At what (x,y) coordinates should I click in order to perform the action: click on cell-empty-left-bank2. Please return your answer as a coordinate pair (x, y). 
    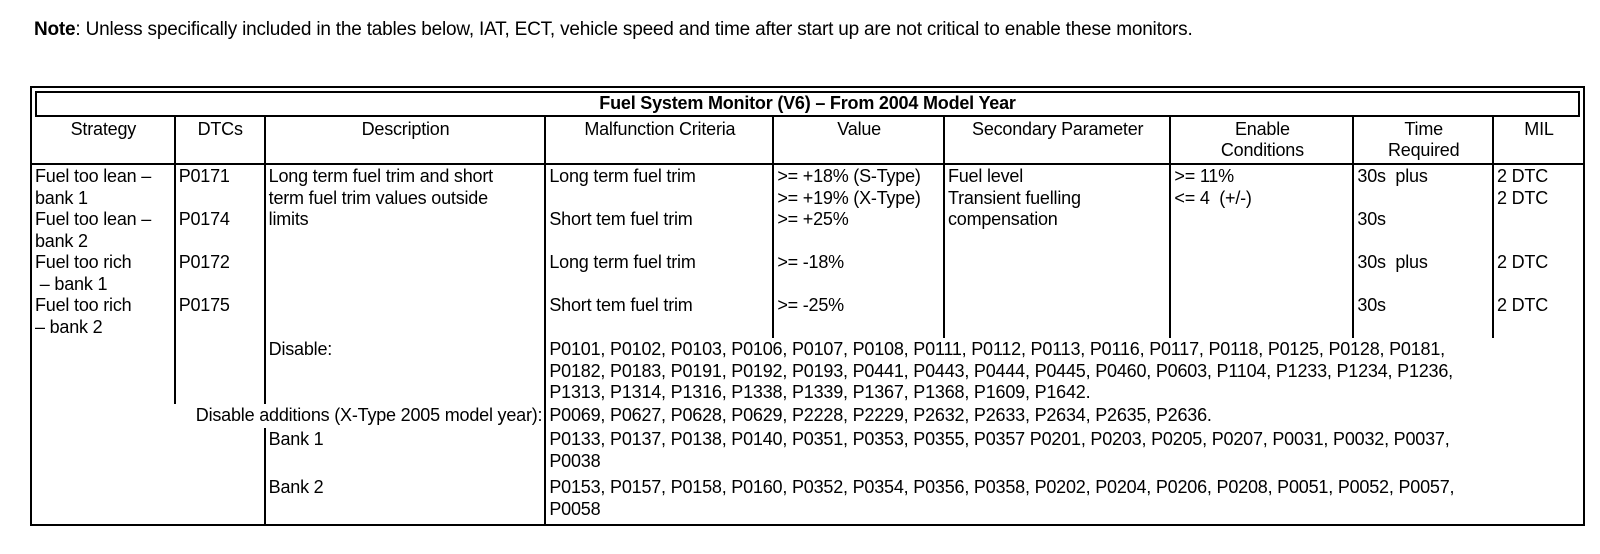
    Looking at the image, I should click on (148, 500).